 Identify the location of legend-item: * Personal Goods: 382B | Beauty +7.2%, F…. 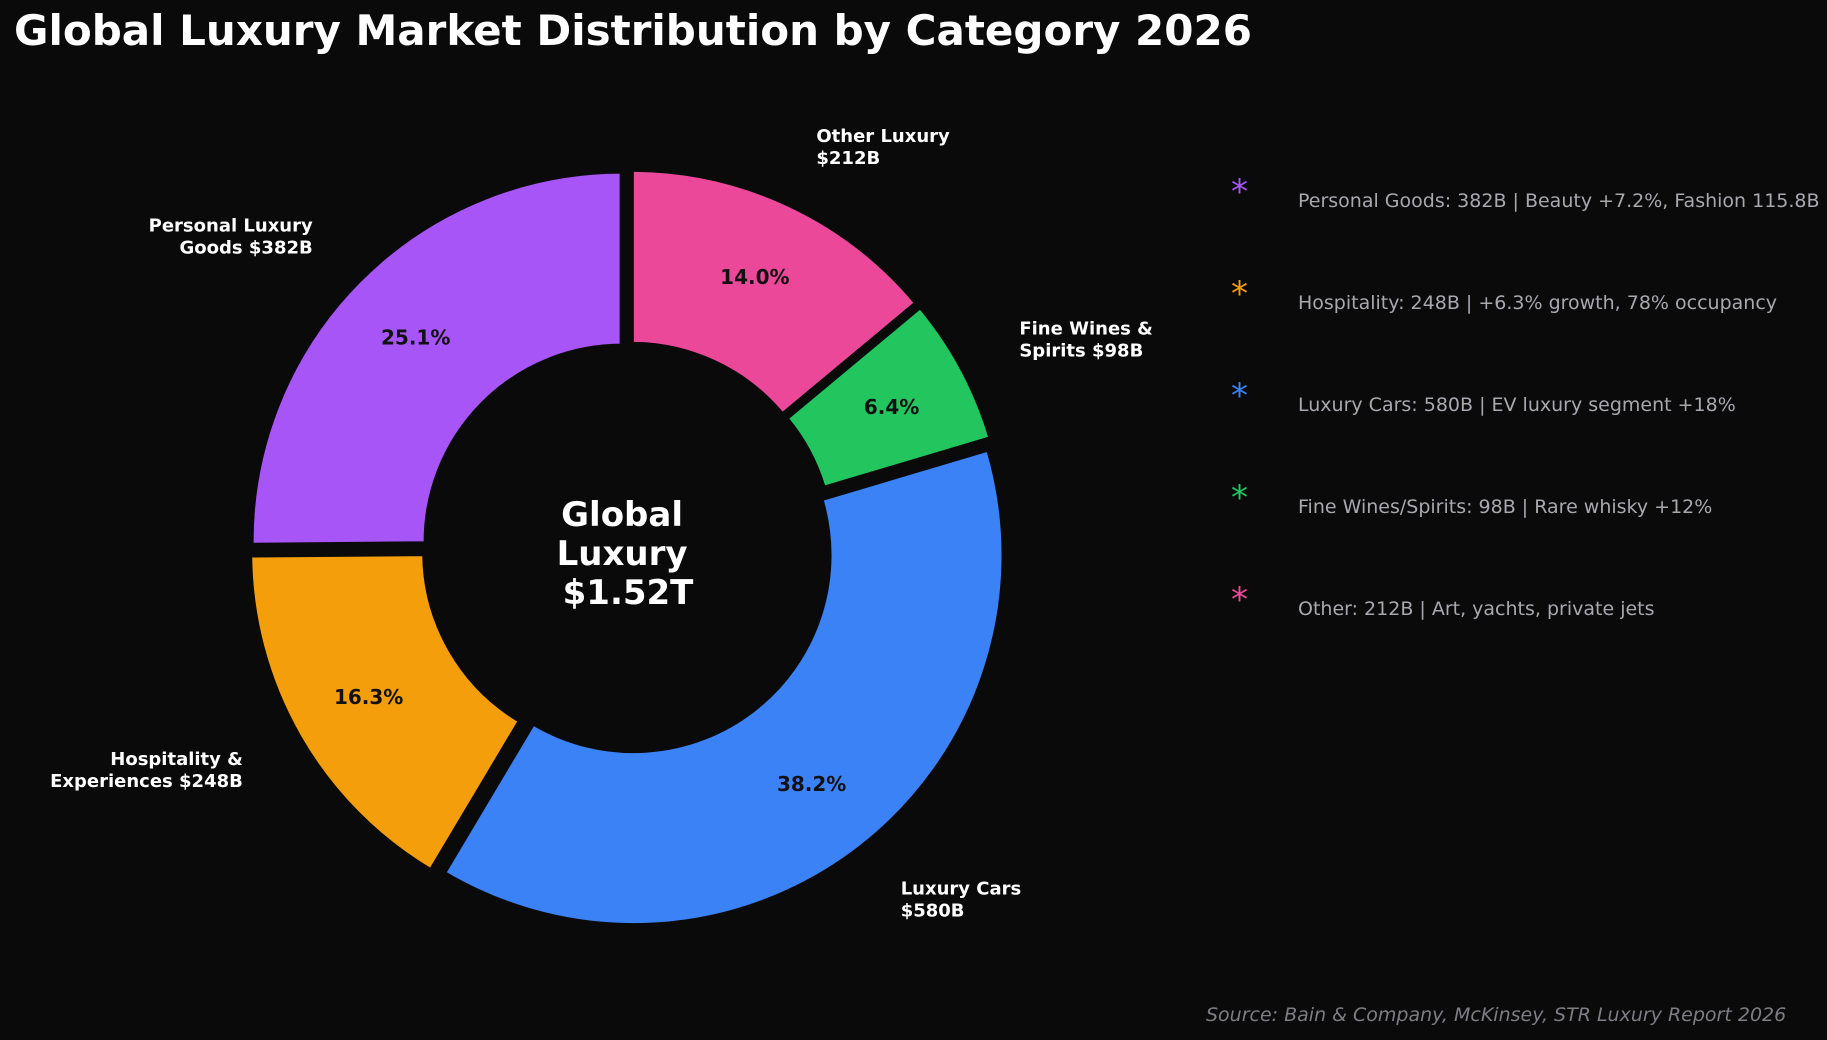
(1525, 195).